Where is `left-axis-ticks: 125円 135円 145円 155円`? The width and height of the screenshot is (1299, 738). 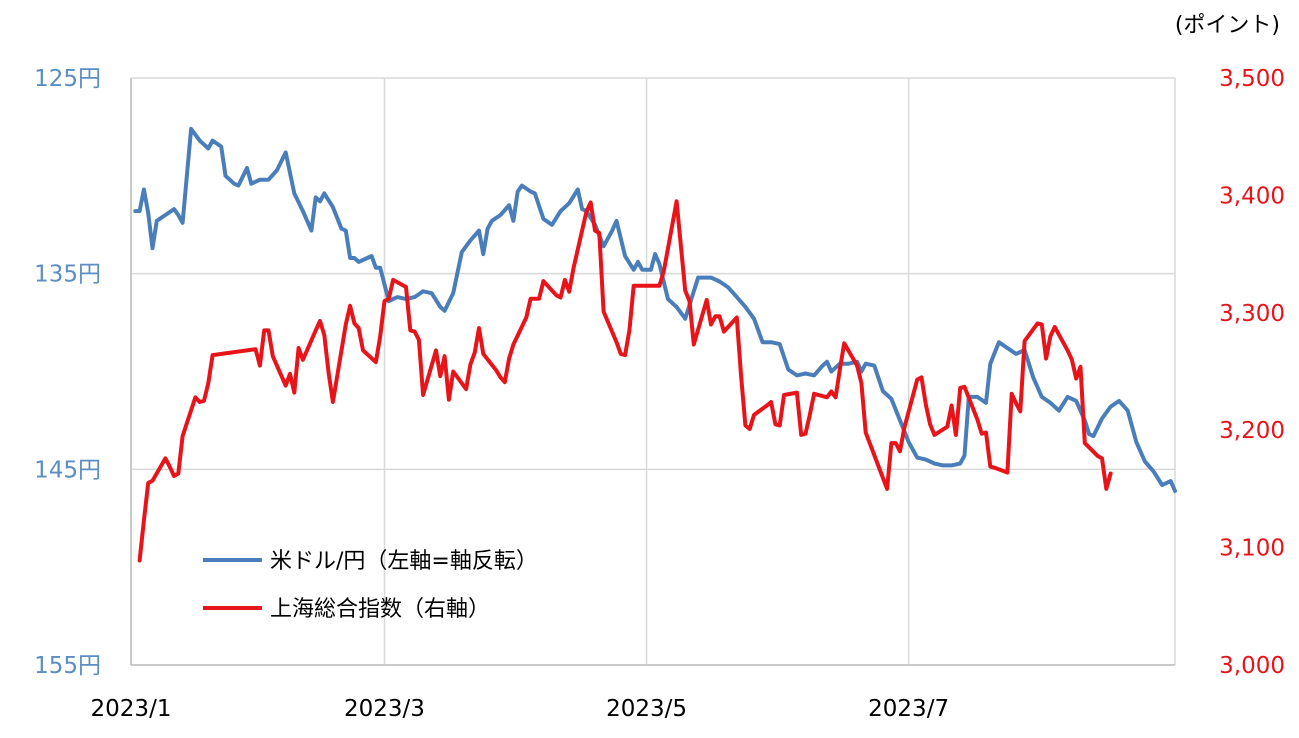
left-axis-ticks: 125円 135円 145円 155円 is located at coordinates (67, 372).